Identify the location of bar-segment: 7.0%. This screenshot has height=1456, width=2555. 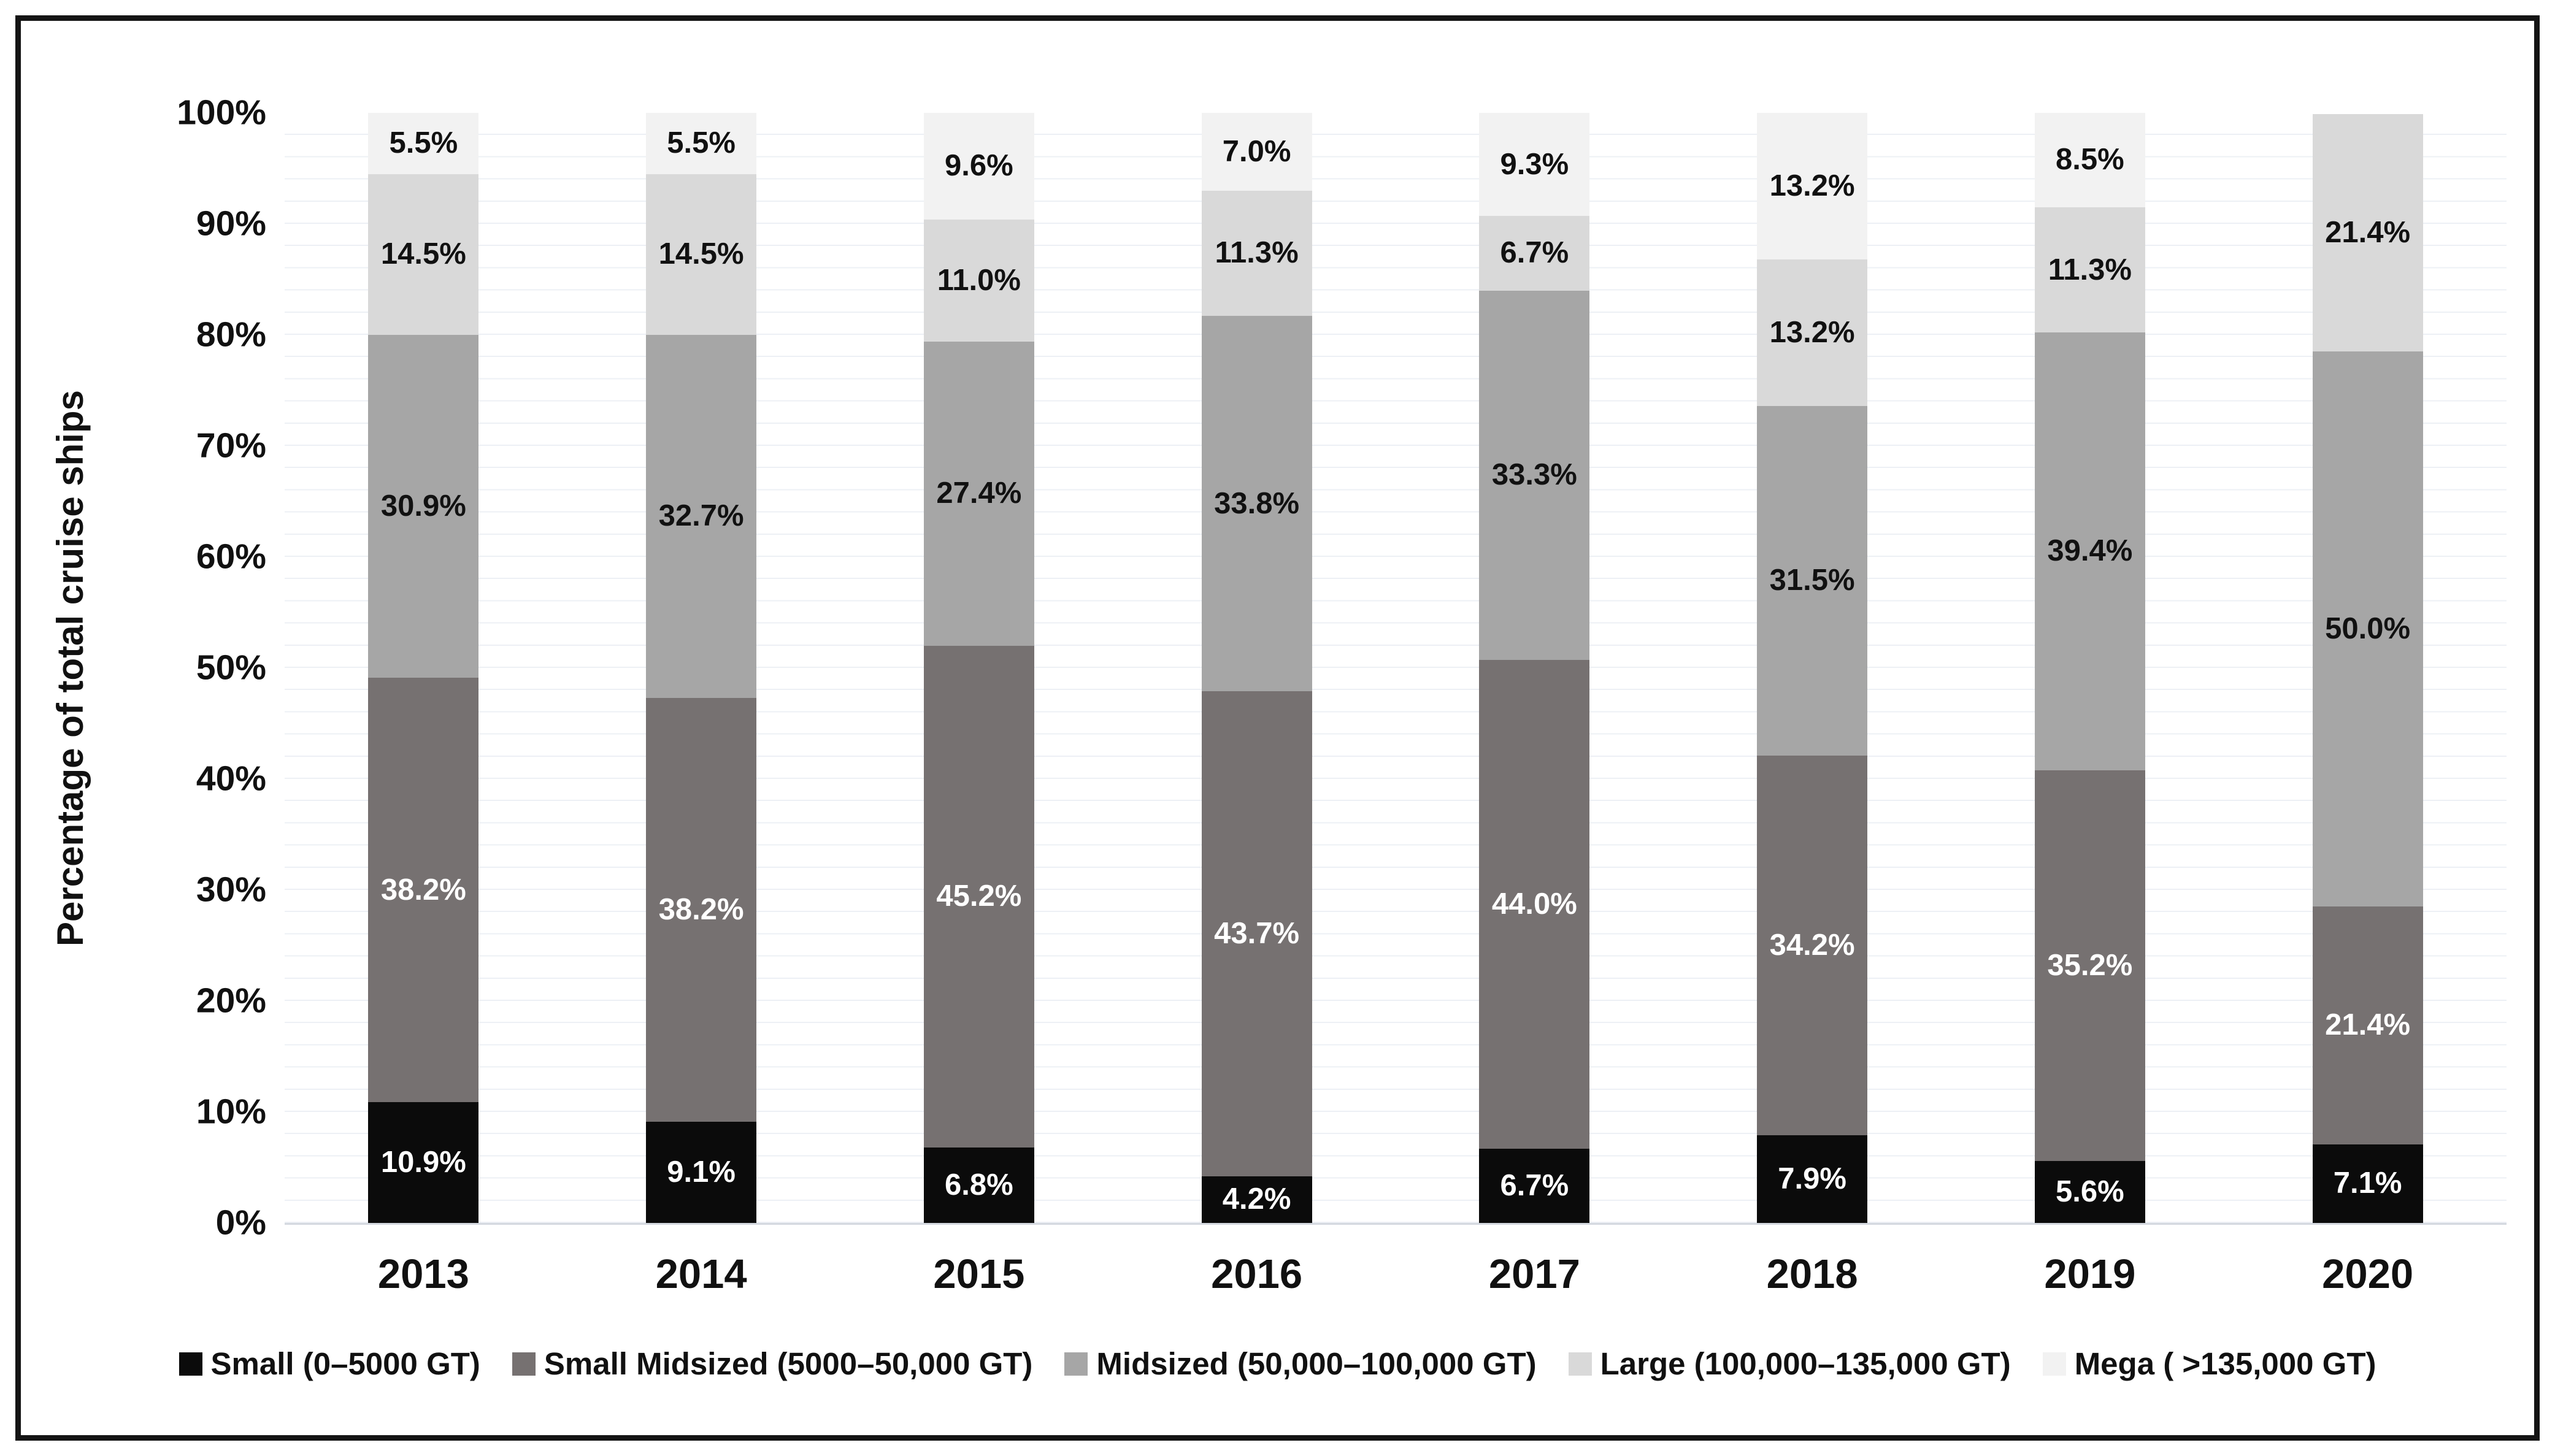
(1257, 152).